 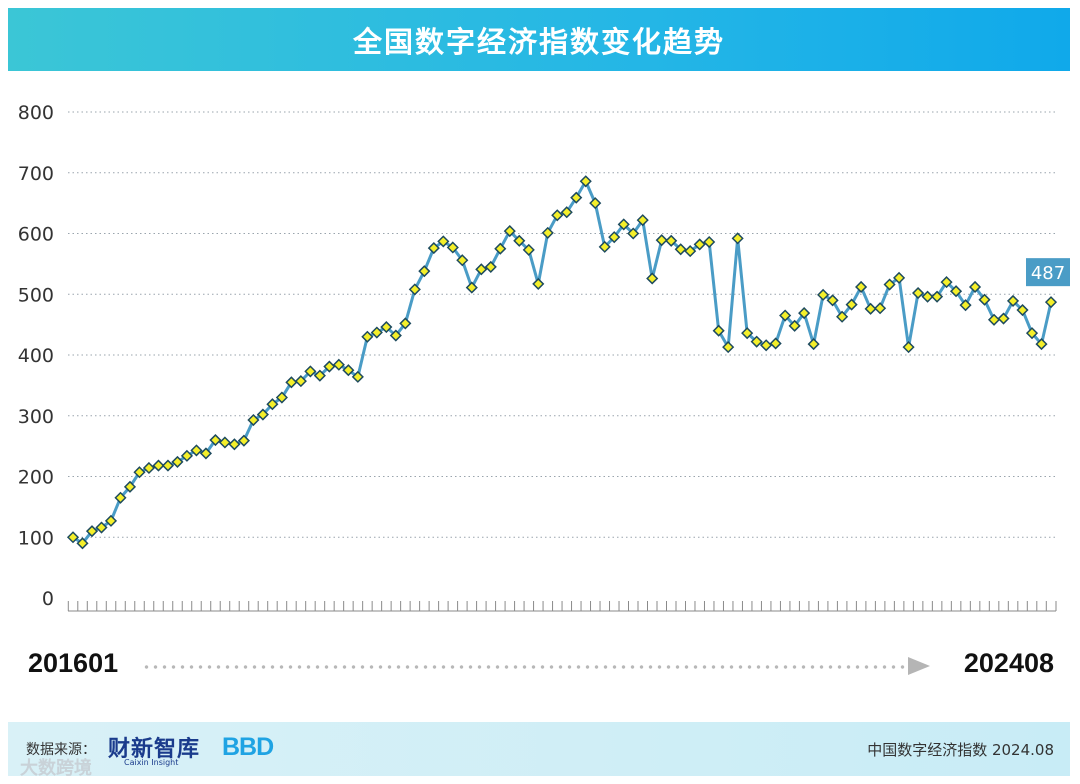 What do you see at coordinates (36, 356) in the screenshot?
I see `y-tick-label-400: 400` at bounding box center [36, 356].